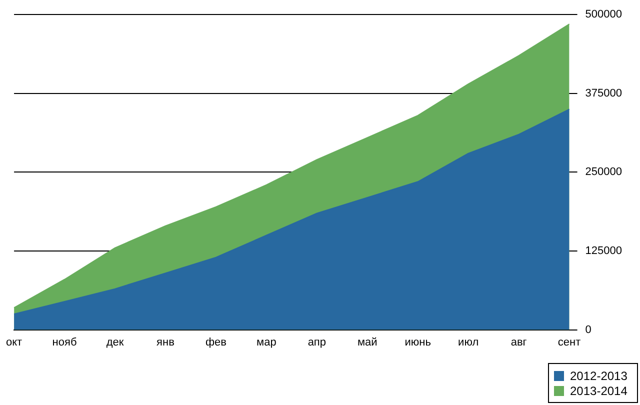 The image size is (640, 405). Describe the element at coordinates (599, 375) in the screenshot. I see `legend-label: 2012-2013` at that location.